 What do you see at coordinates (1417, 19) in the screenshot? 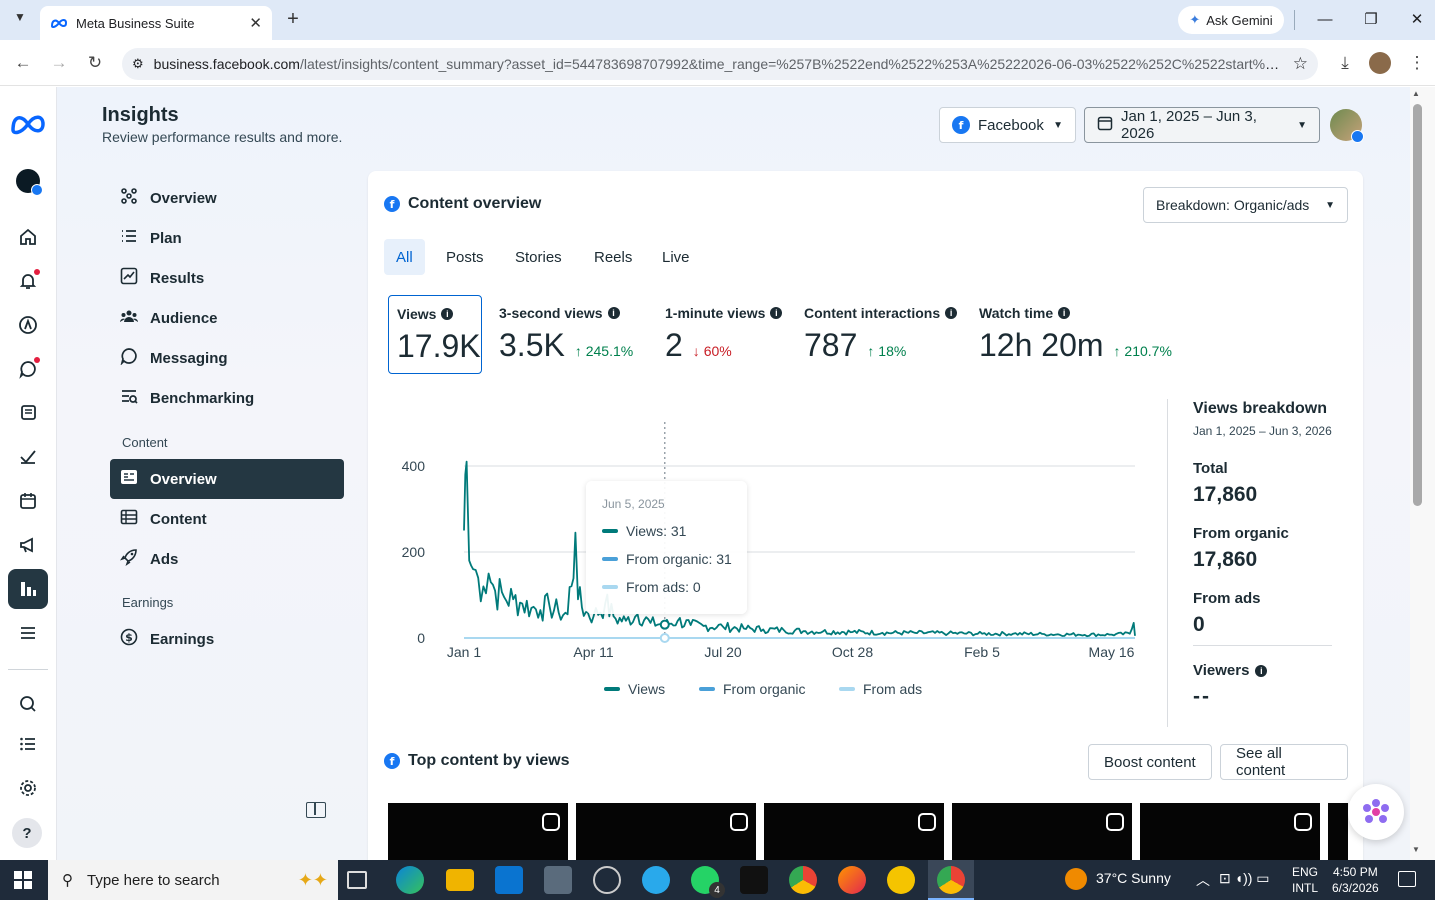
I see `close-window-button: ✕` at bounding box center [1417, 19].